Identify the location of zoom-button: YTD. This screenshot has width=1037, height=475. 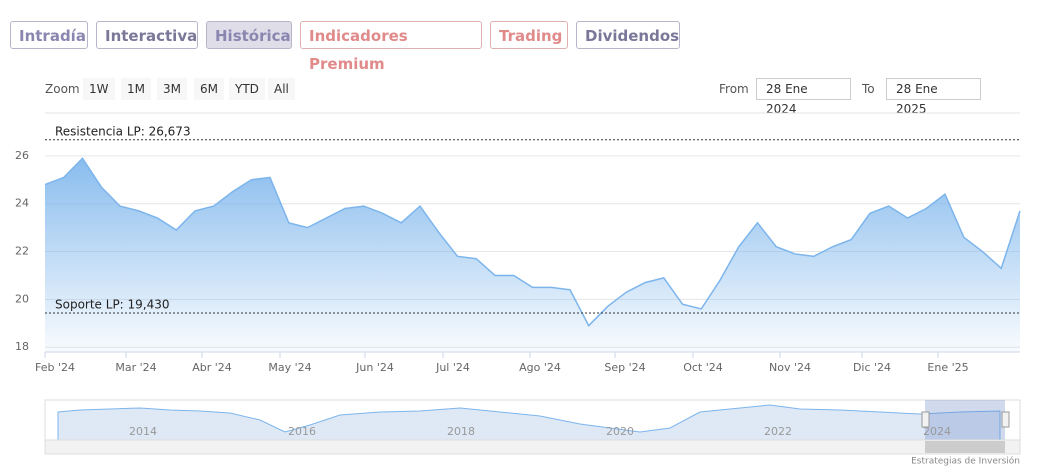
(247, 89).